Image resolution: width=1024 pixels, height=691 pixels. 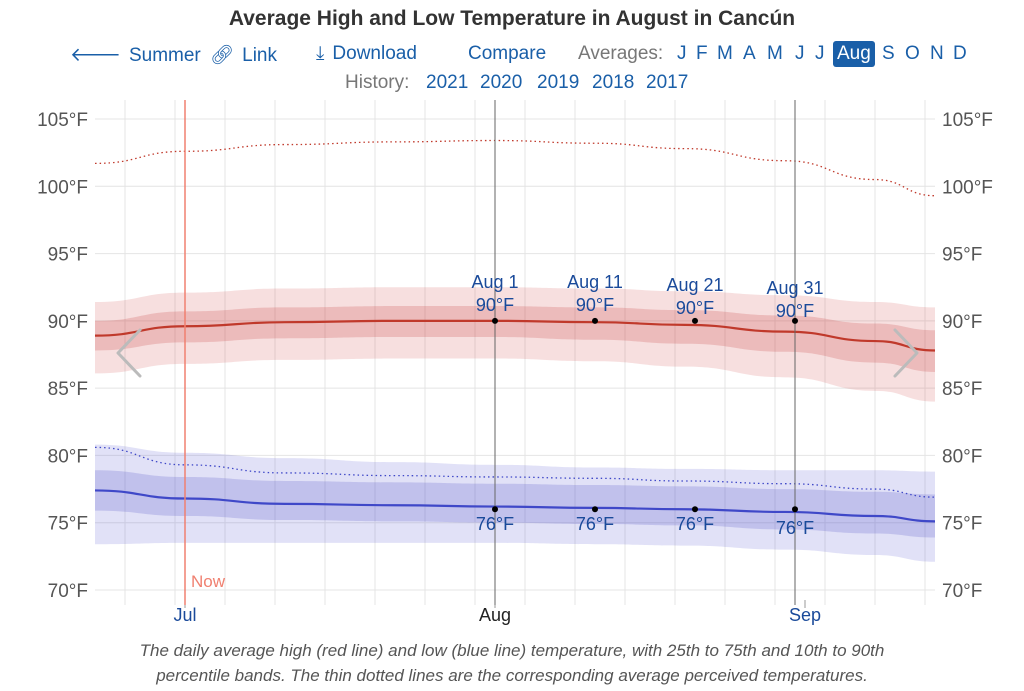 What do you see at coordinates (62, 187) in the screenshot?
I see `y-tick-label-left: 100°F` at bounding box center [62, 187].